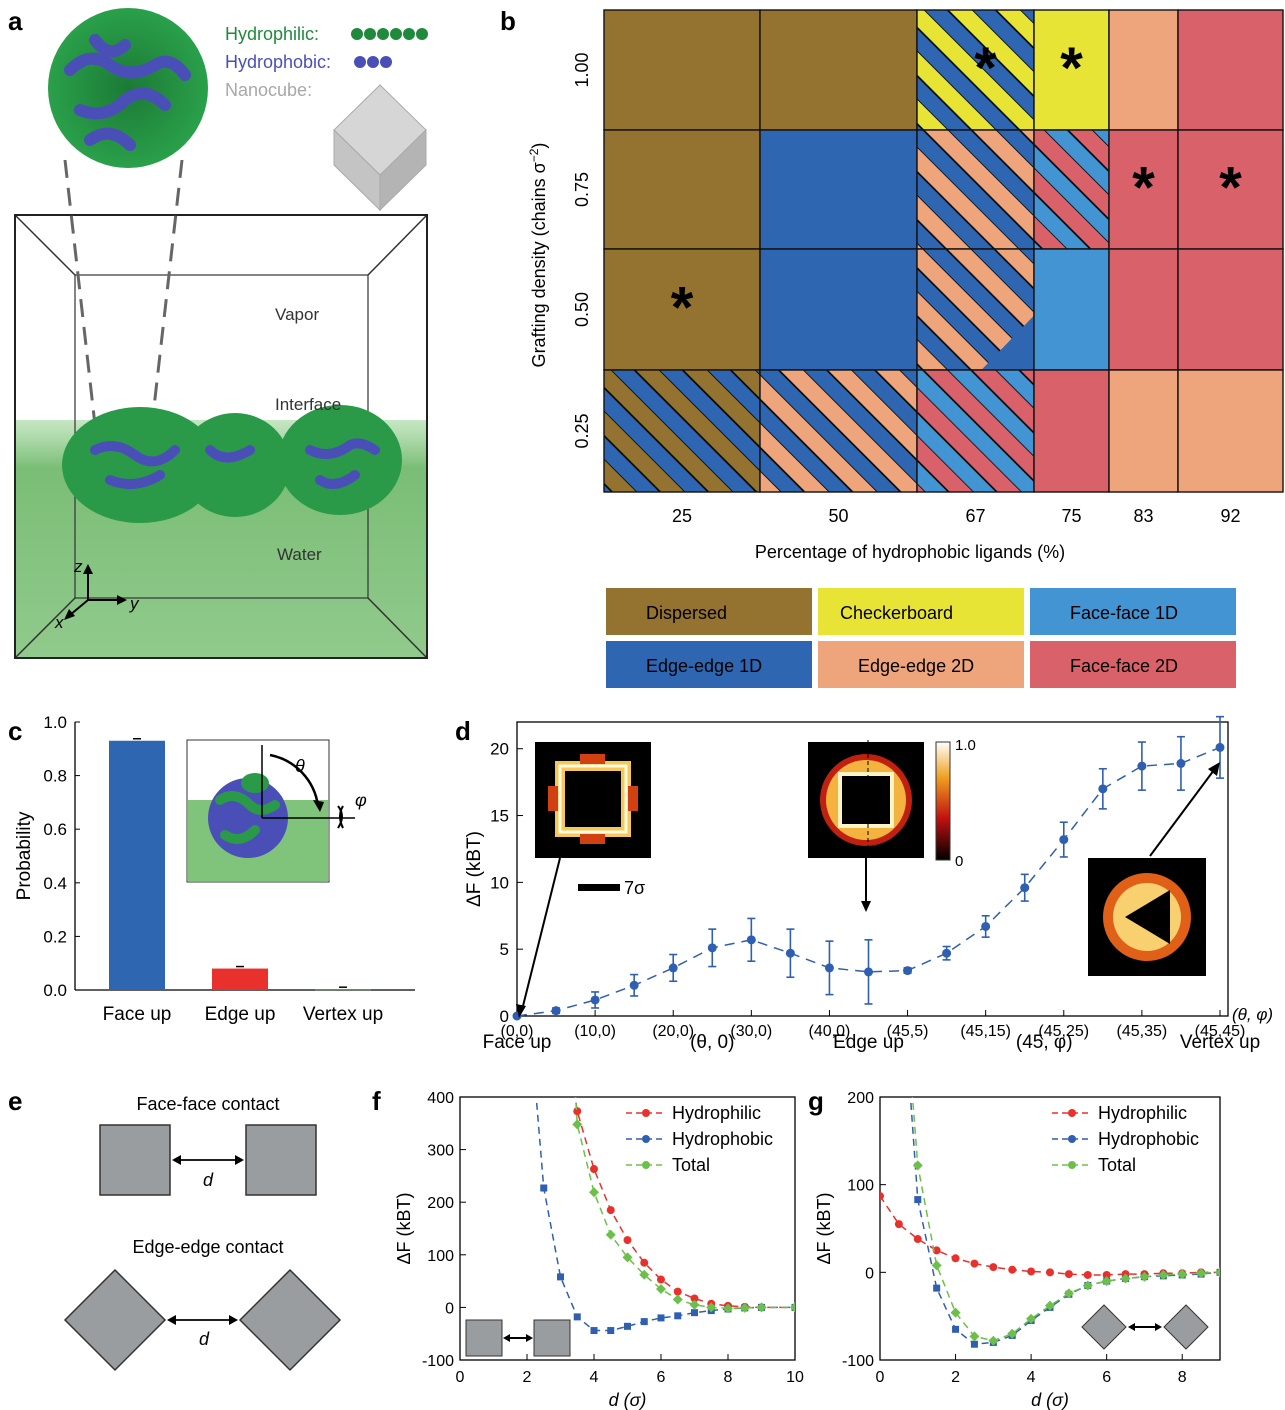 The image size is (1285, 1410). I want to click on f-y-tick: 400, so click(440, 1098).